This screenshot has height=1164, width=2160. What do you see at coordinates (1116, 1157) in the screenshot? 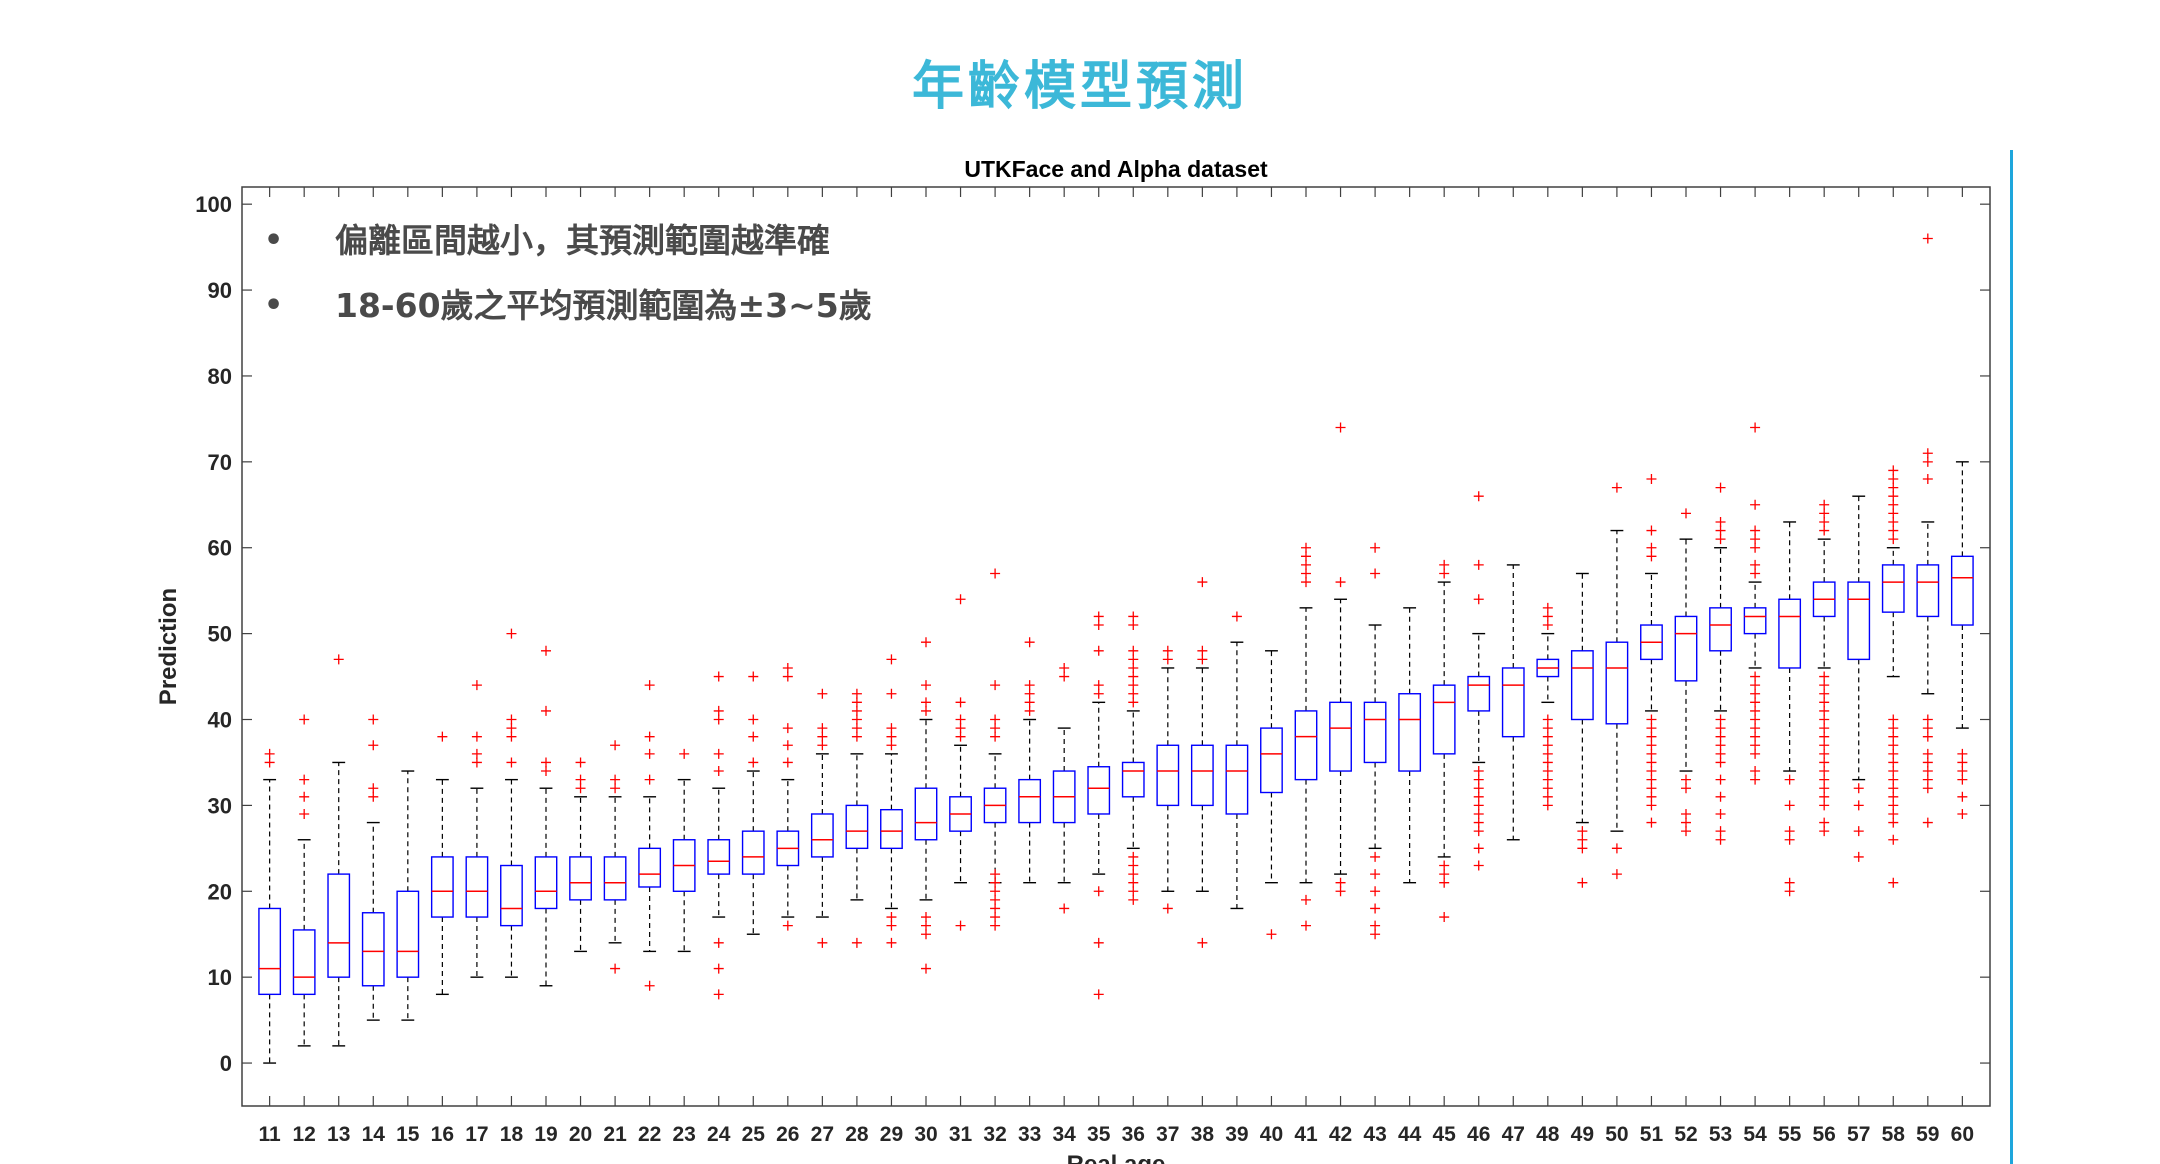
I see `x-axis-label: Real age` at bounding box center [1116, 1157].